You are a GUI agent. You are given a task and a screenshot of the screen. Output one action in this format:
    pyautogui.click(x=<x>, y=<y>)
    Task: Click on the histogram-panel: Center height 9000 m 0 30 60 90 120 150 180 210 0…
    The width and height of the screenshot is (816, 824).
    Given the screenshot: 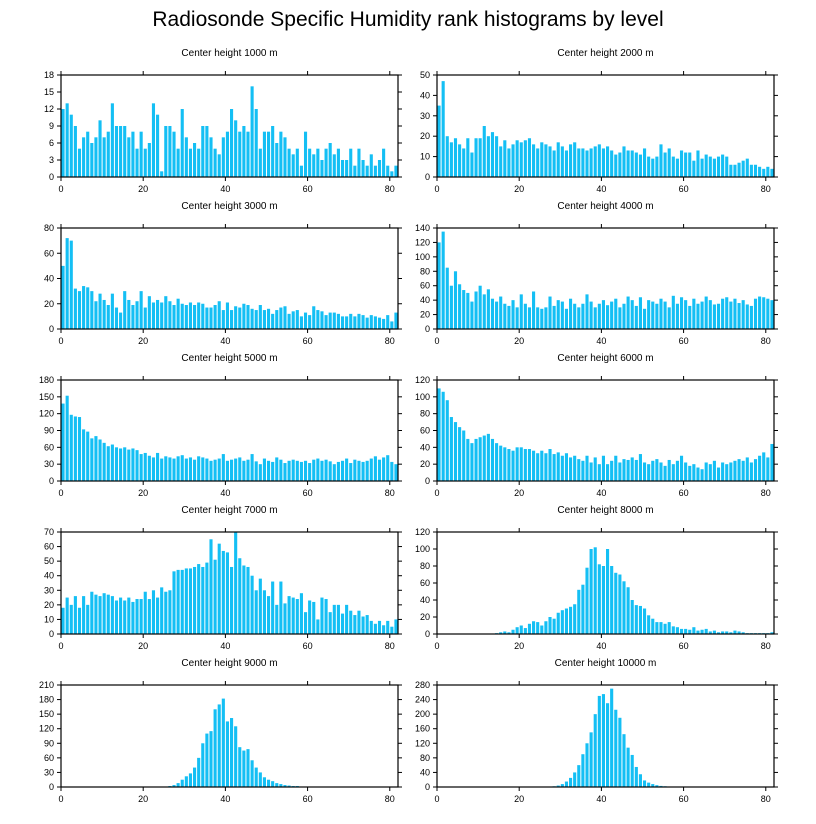 What is the action you would take?
    pyautogui.click(x=220, y=731)
    